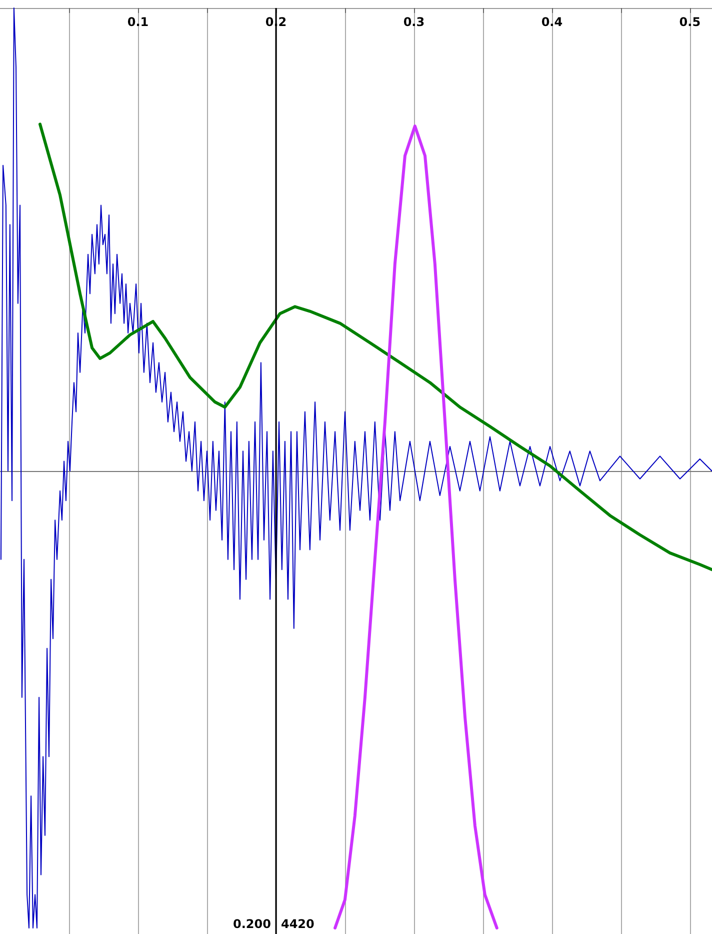 The image size is (712, 934). What do you see at coordinates (297, 924) in the screenshot?
I see `annotation: 4420` at bounding box center [297, 924].